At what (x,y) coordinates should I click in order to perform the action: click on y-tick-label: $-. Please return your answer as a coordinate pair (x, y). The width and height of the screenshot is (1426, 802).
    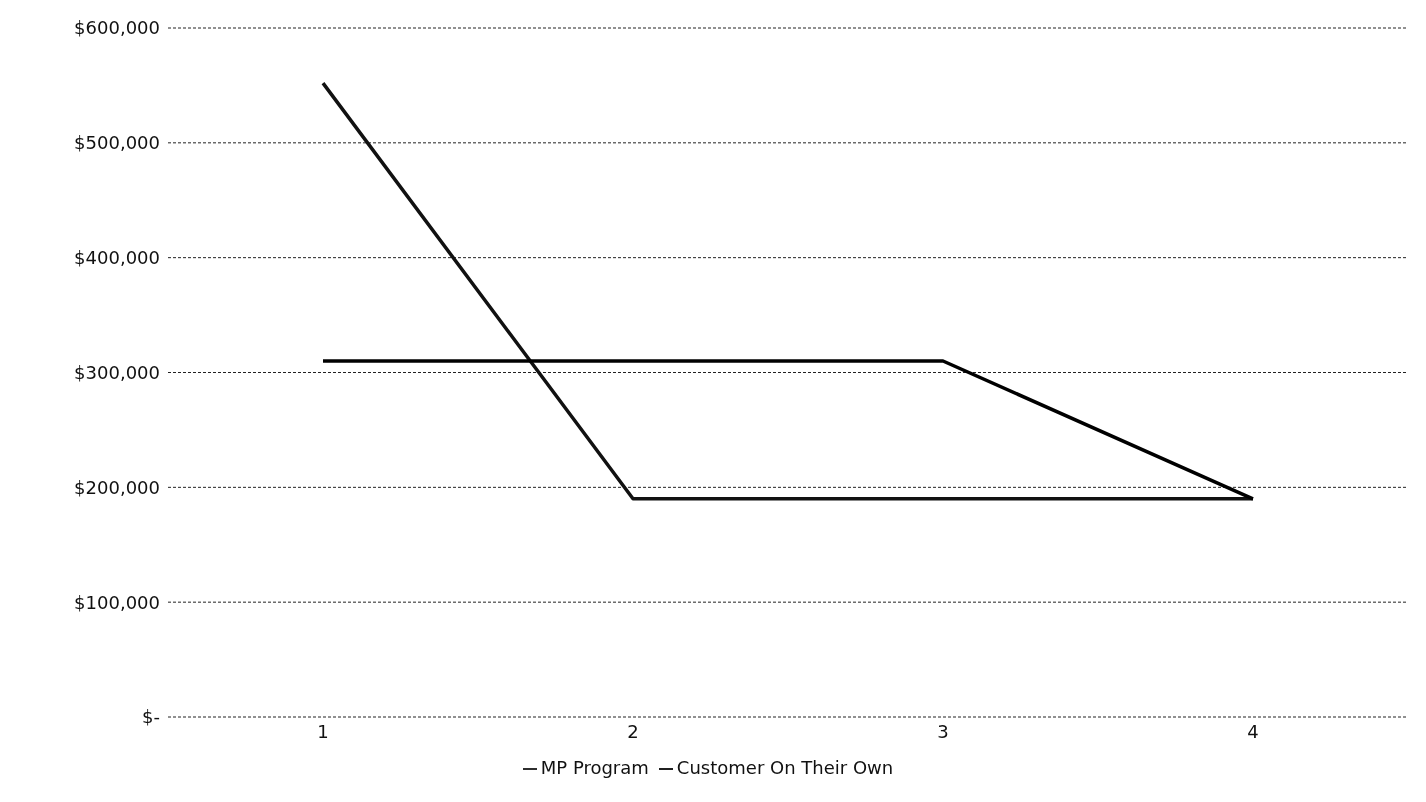
    Looking at the image, I should click on (151, 717).